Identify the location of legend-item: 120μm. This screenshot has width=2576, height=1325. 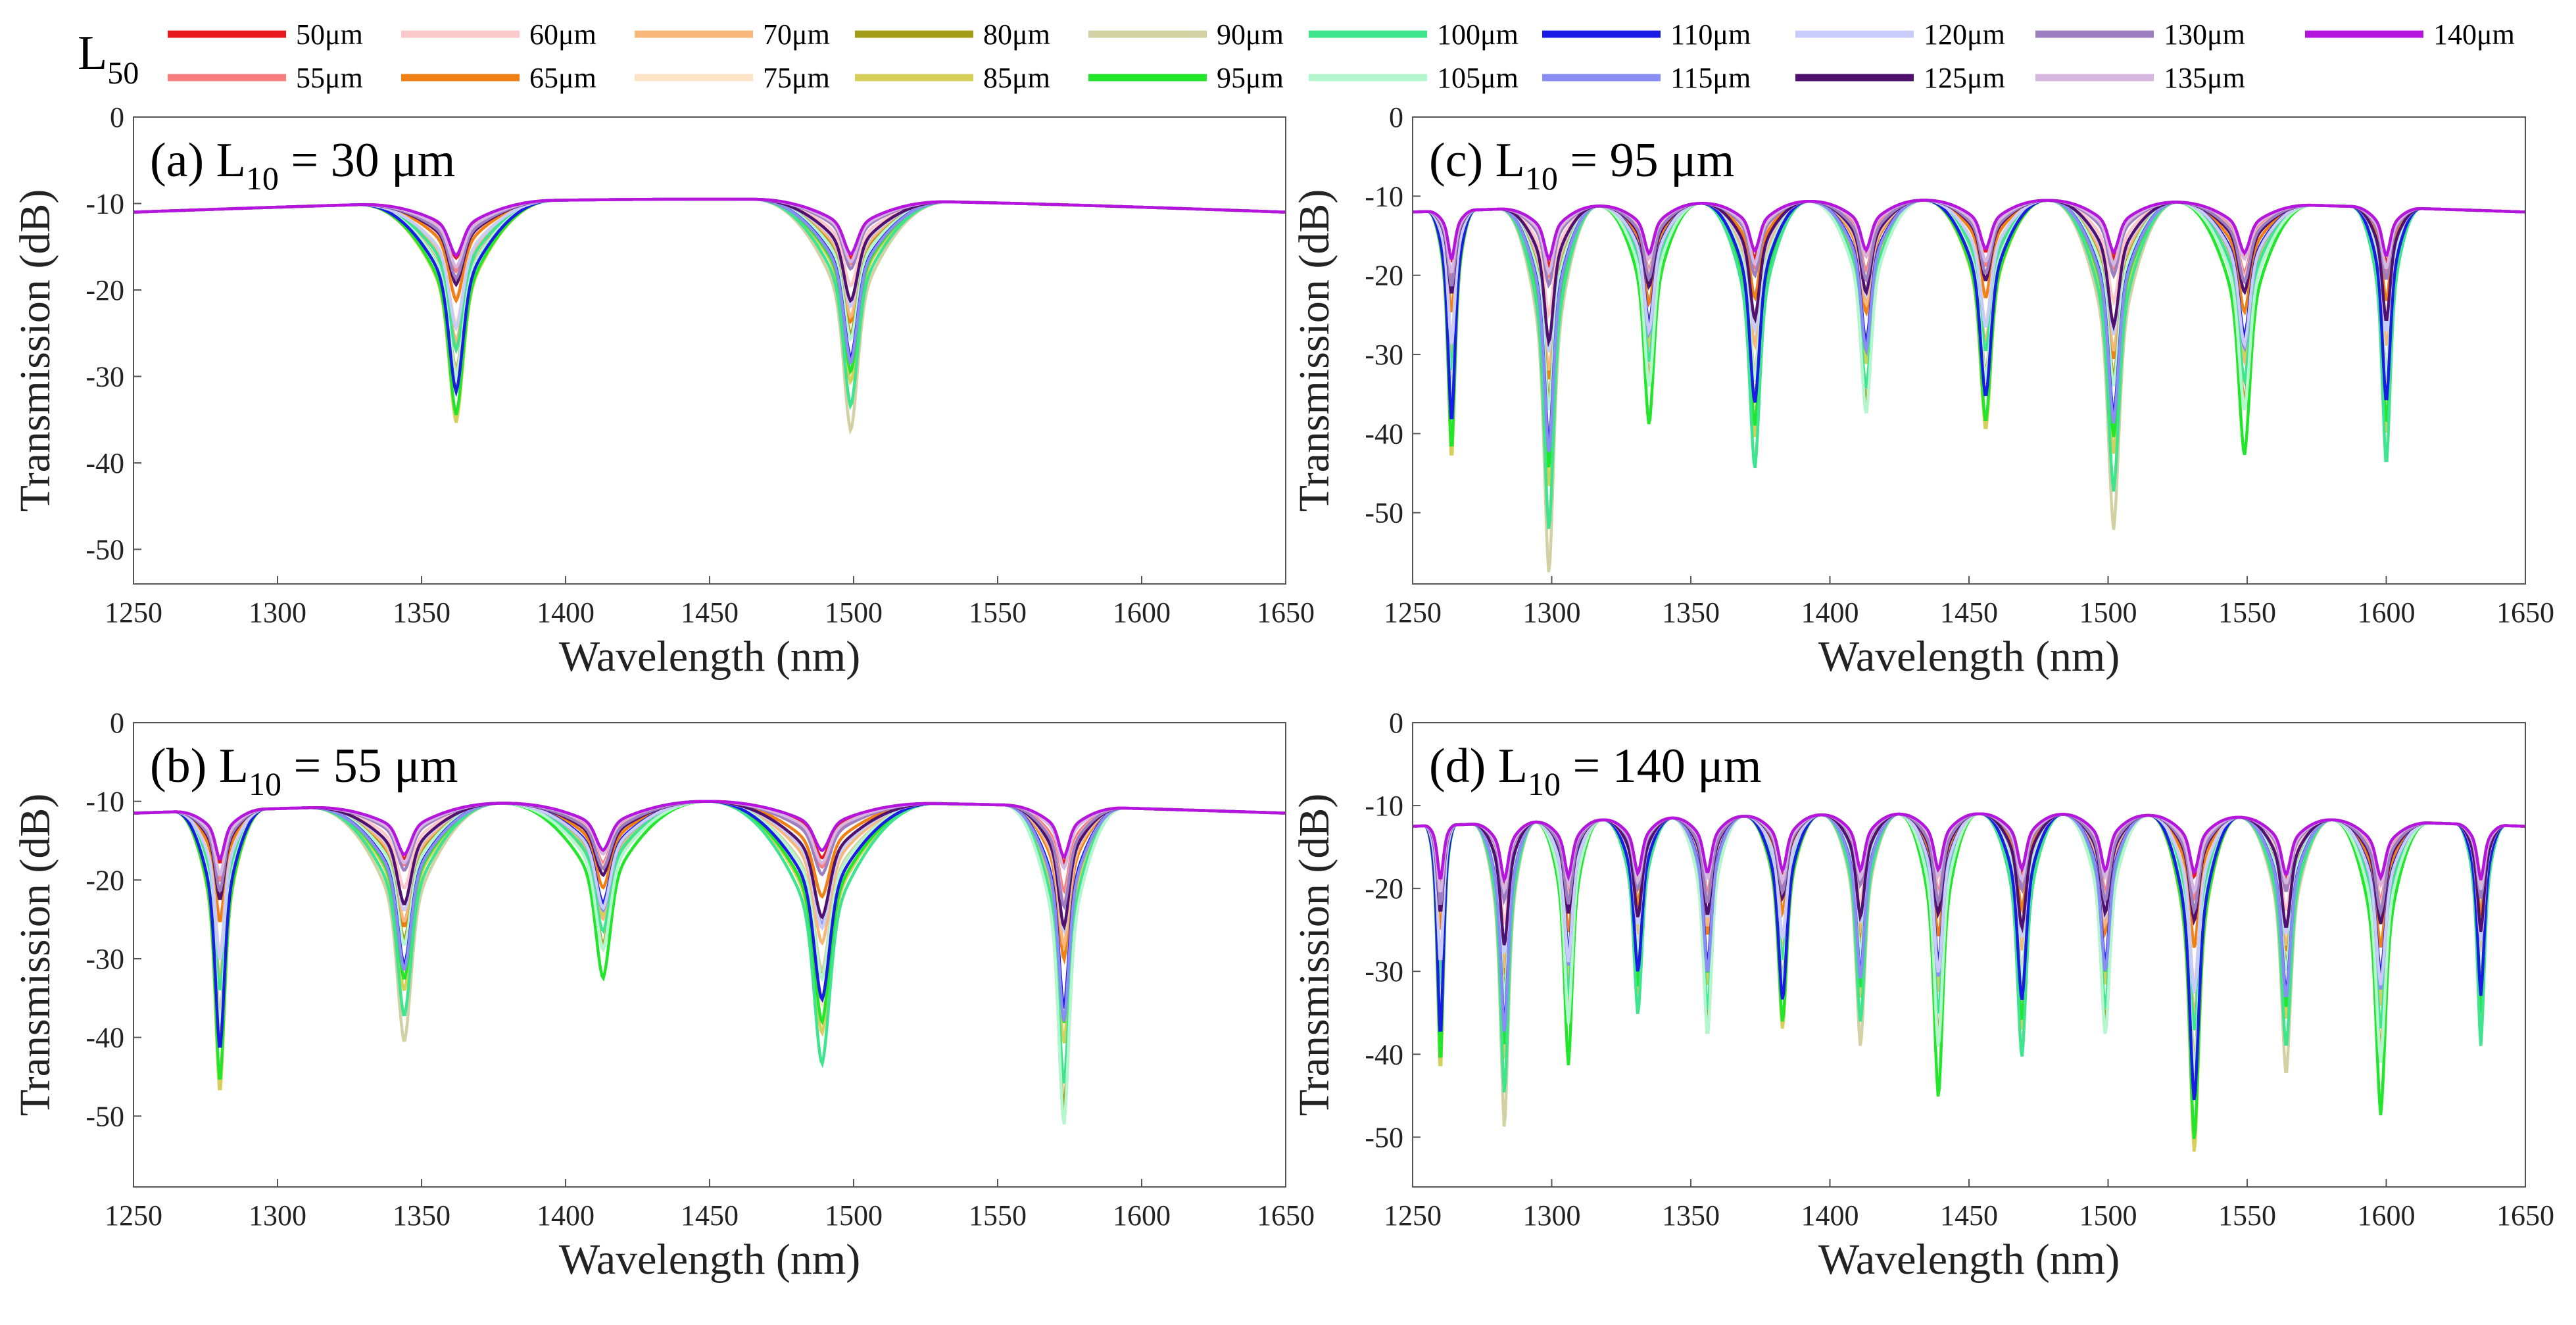
(1900, 35).